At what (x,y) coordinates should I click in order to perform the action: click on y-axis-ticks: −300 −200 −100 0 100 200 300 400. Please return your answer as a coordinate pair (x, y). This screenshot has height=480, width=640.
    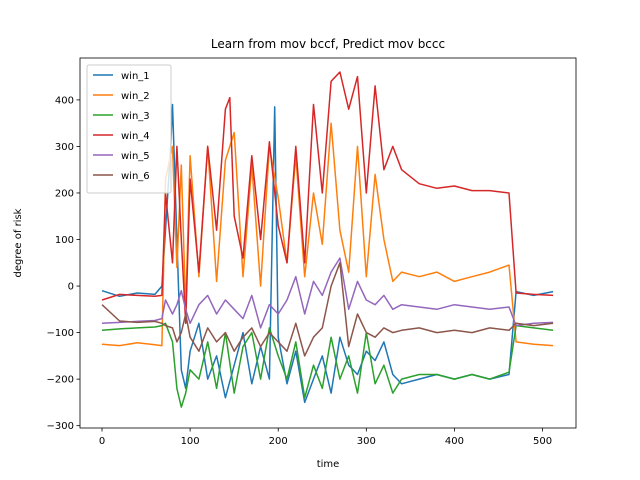
    Looking at the image, I should click on (63, 263).